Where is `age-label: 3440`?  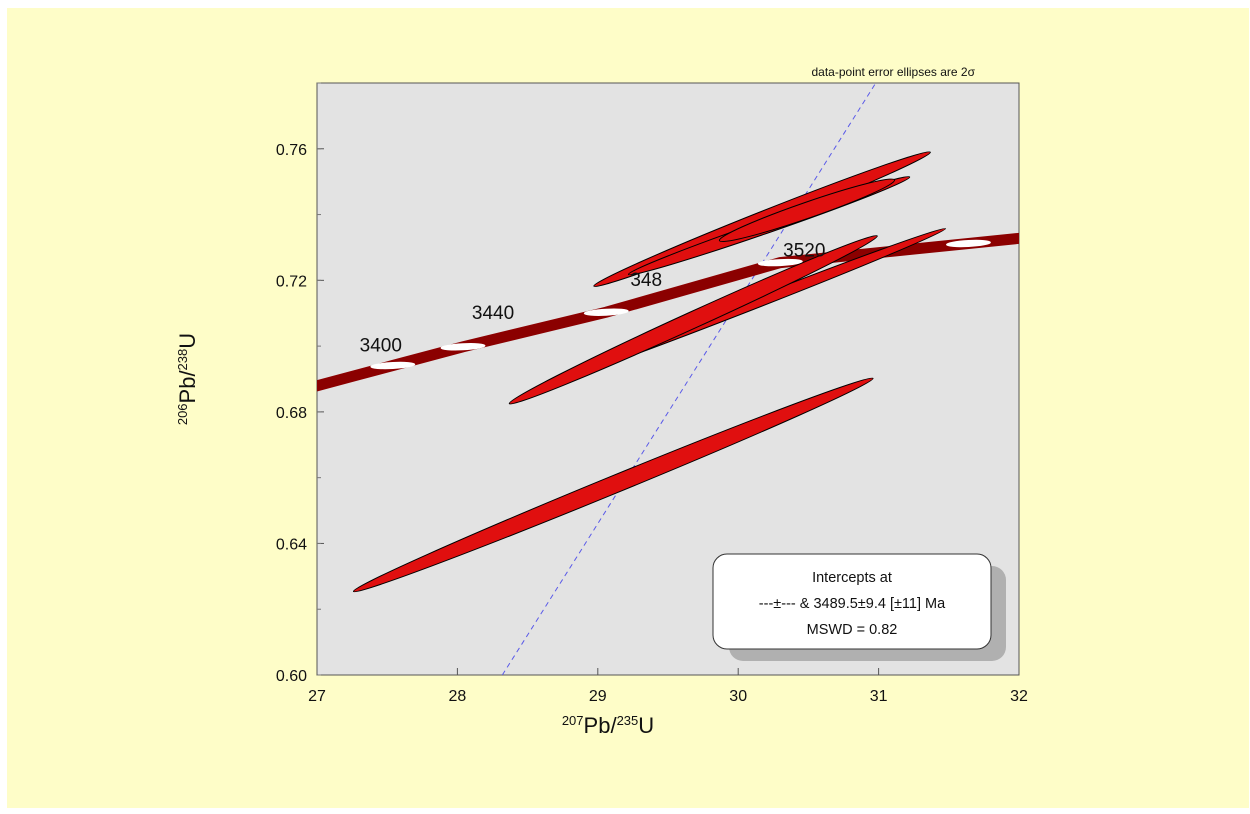
age-label: 3440 is located at coordinates (493, 313).